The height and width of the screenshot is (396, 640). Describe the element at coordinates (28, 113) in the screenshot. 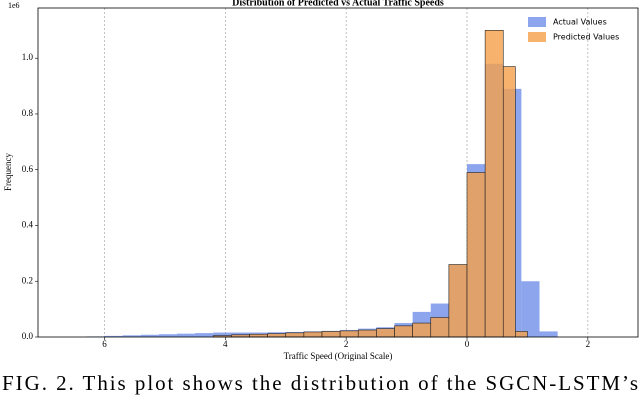

I see `y-tick-label: 0.8` at that location.